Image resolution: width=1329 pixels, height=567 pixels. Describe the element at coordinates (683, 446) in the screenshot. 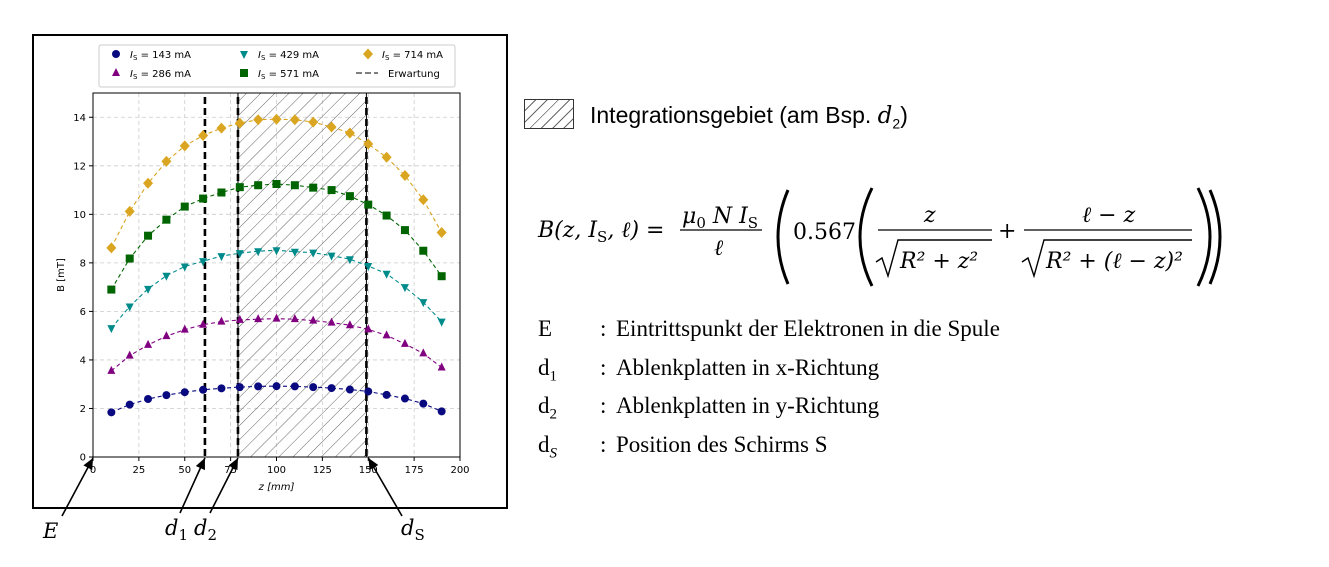

I see `definition-dS: dS : Position des Schirms S` at that location.